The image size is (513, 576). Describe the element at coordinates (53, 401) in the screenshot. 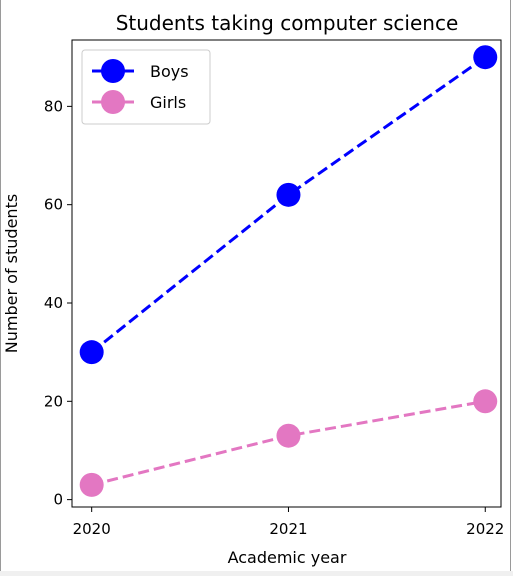

I see `y-tick-label: 20` at that location.